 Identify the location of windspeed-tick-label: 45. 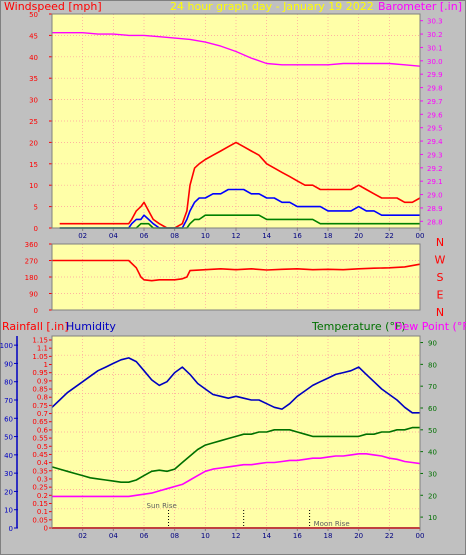
(33, 36).